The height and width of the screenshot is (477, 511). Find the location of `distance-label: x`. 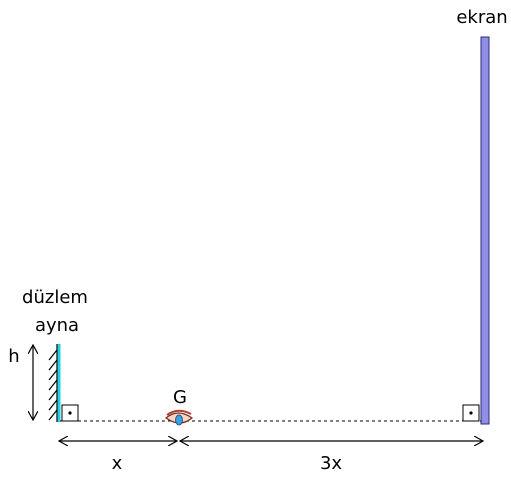

distance-label: x is located at coordinates (117, 463).